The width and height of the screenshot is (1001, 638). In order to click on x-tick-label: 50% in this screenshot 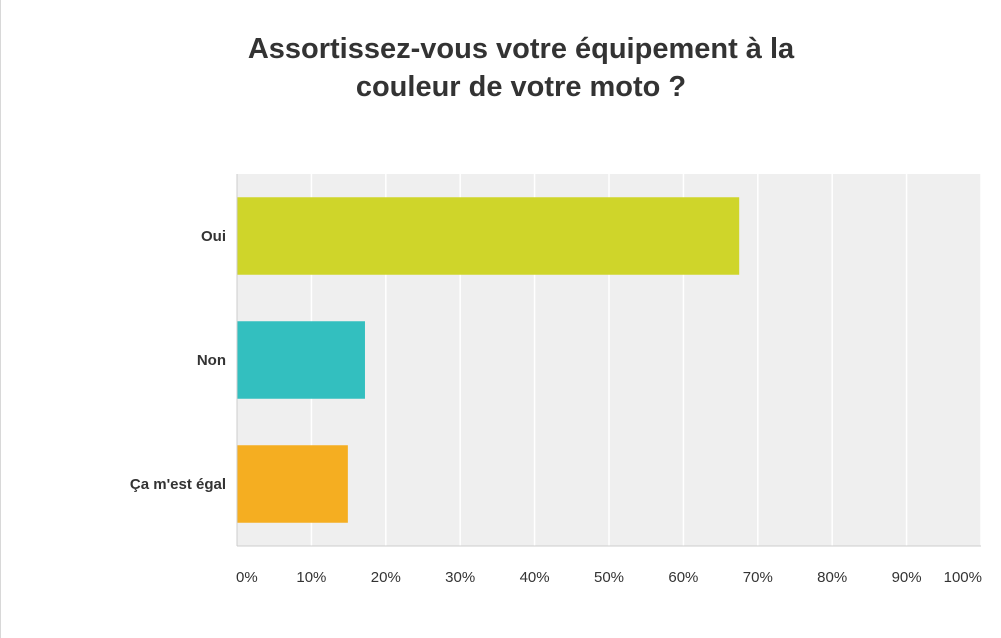, I will do `click(609, 577)`.